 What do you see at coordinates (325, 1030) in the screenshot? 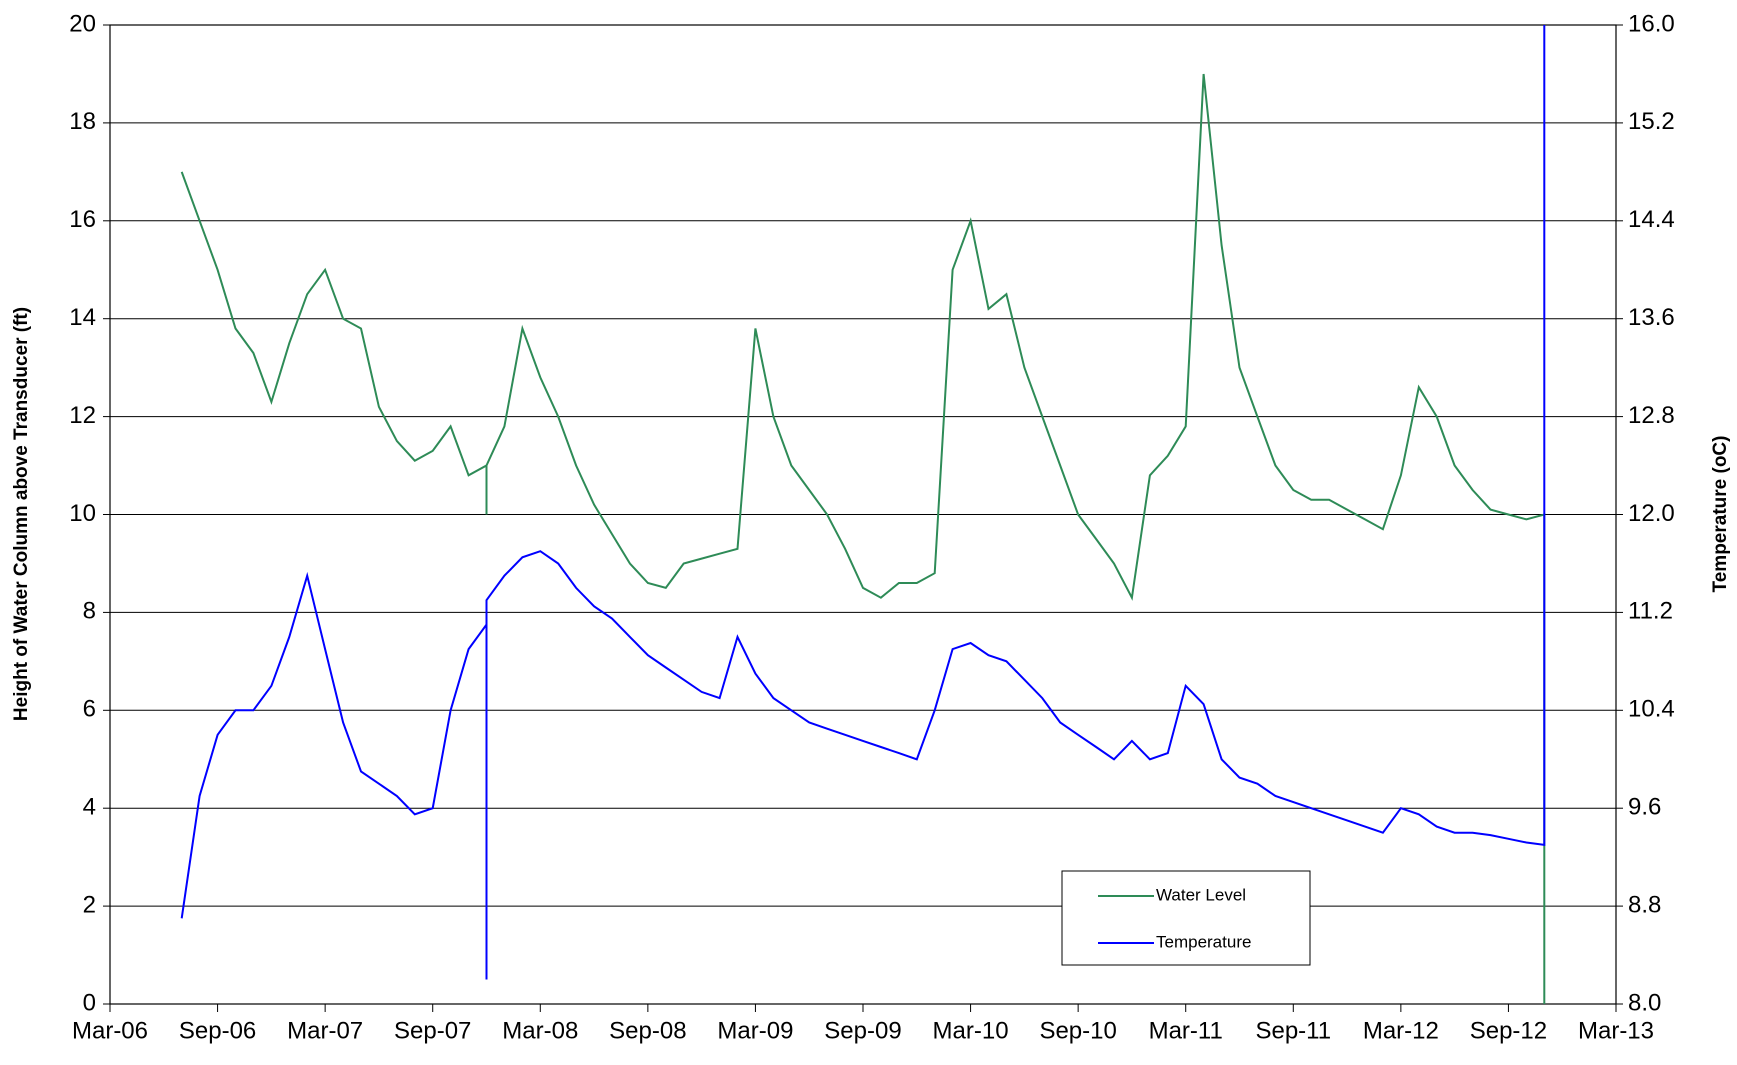
I see `x-tick-label: Mar-07` at bounding box center [325, 1030].